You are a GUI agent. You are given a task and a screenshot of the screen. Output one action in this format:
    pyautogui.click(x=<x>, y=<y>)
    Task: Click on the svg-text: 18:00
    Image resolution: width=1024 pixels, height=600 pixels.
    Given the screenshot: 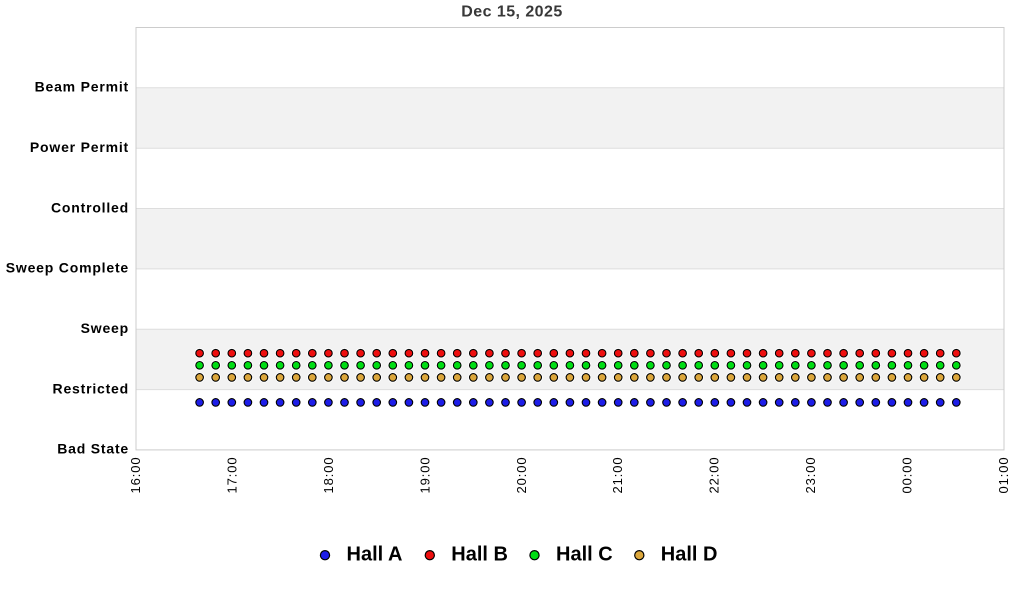 What is the action you would take?
    pyautogui.click(x=328, y=475)
    